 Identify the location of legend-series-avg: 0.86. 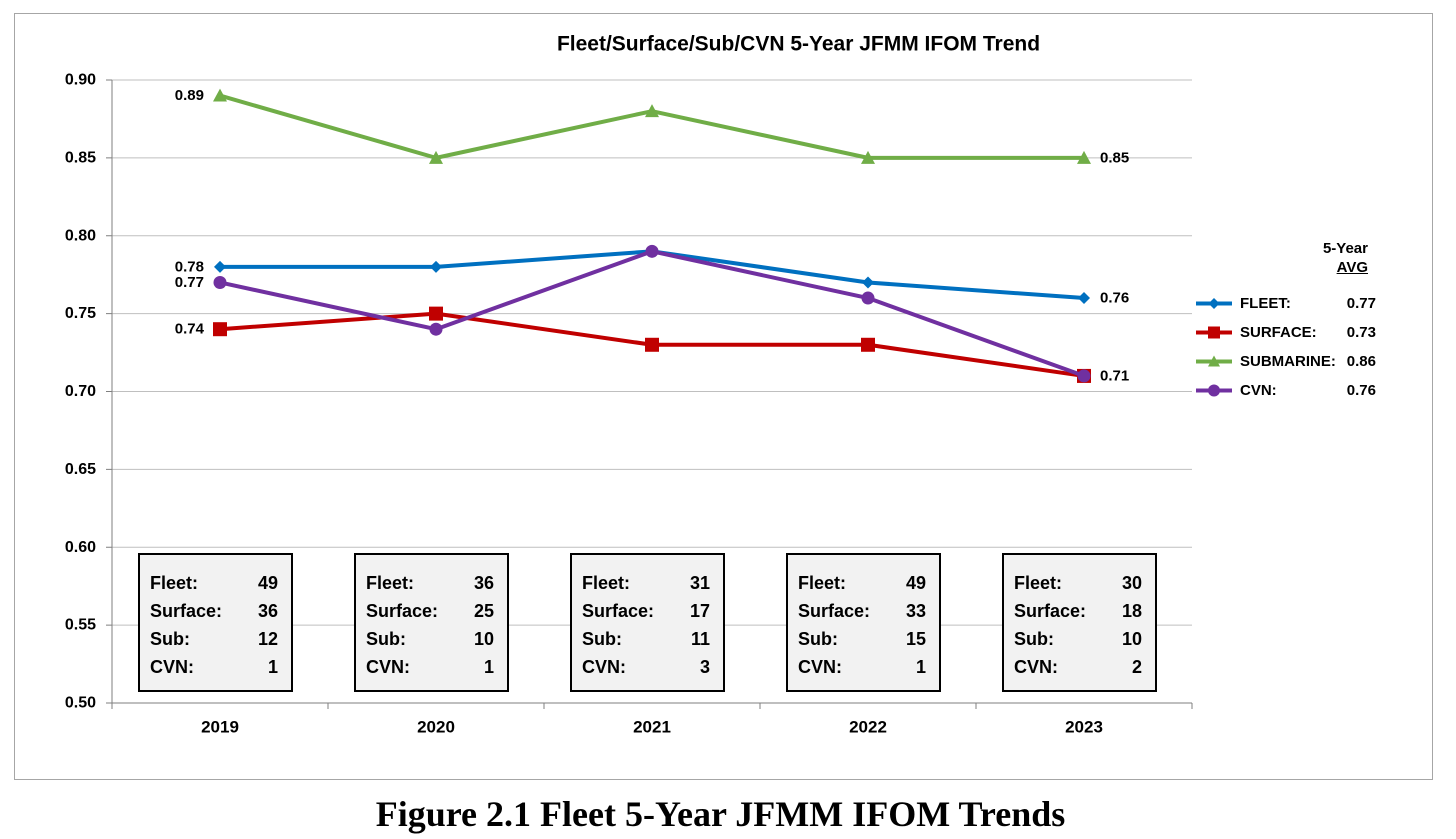
(1361, 361).